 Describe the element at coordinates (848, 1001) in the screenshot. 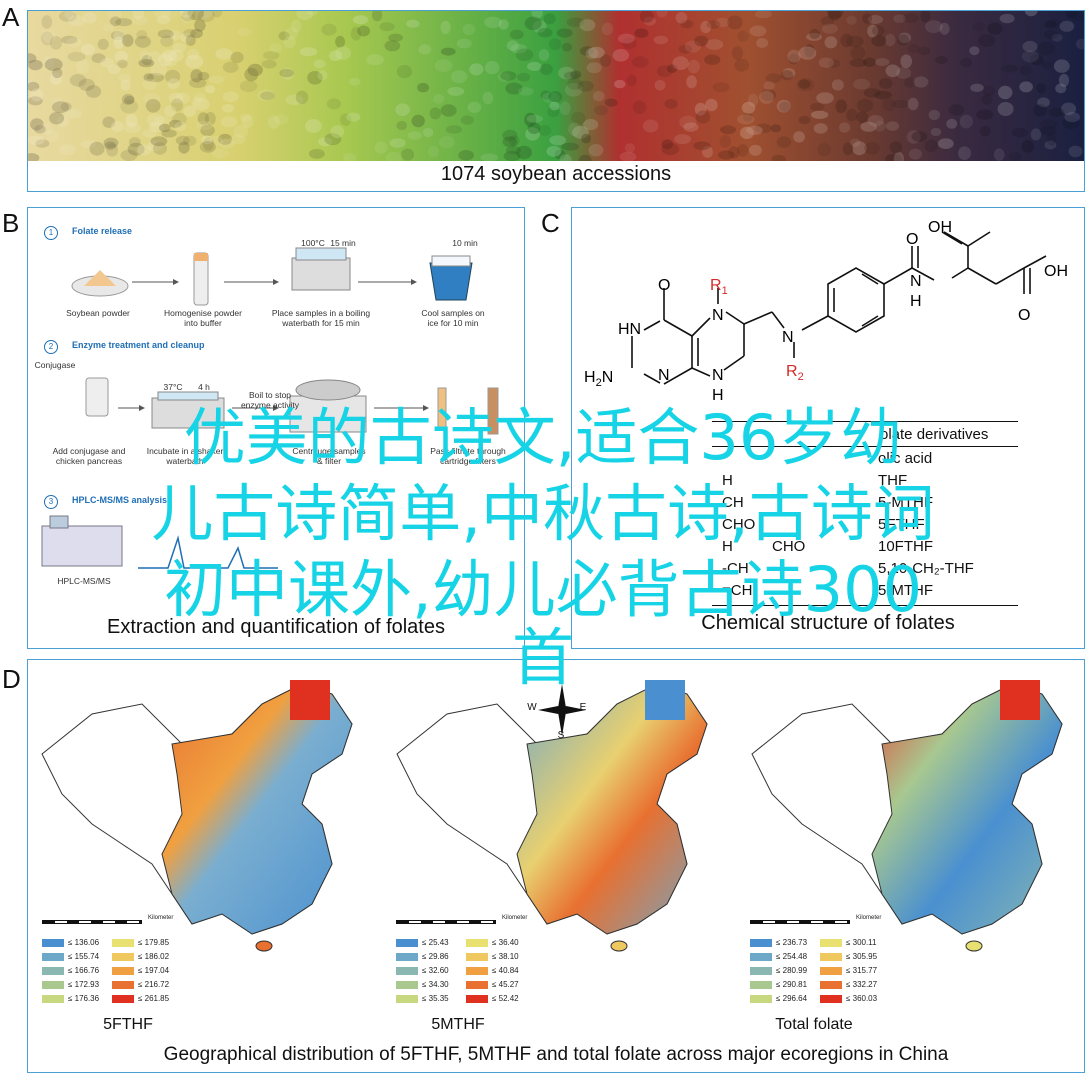

I see `legend-entry: ≤ 360.03` at that location.